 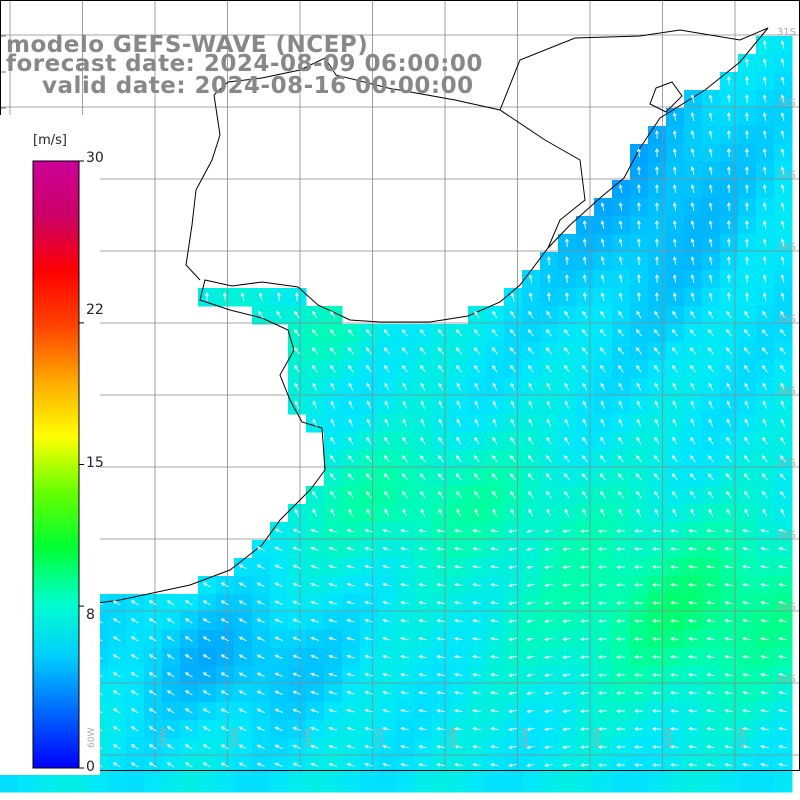 I want to click on forecast-date: forecast date: 2024-08-09 06:00:00, so click(x=244, y=64).